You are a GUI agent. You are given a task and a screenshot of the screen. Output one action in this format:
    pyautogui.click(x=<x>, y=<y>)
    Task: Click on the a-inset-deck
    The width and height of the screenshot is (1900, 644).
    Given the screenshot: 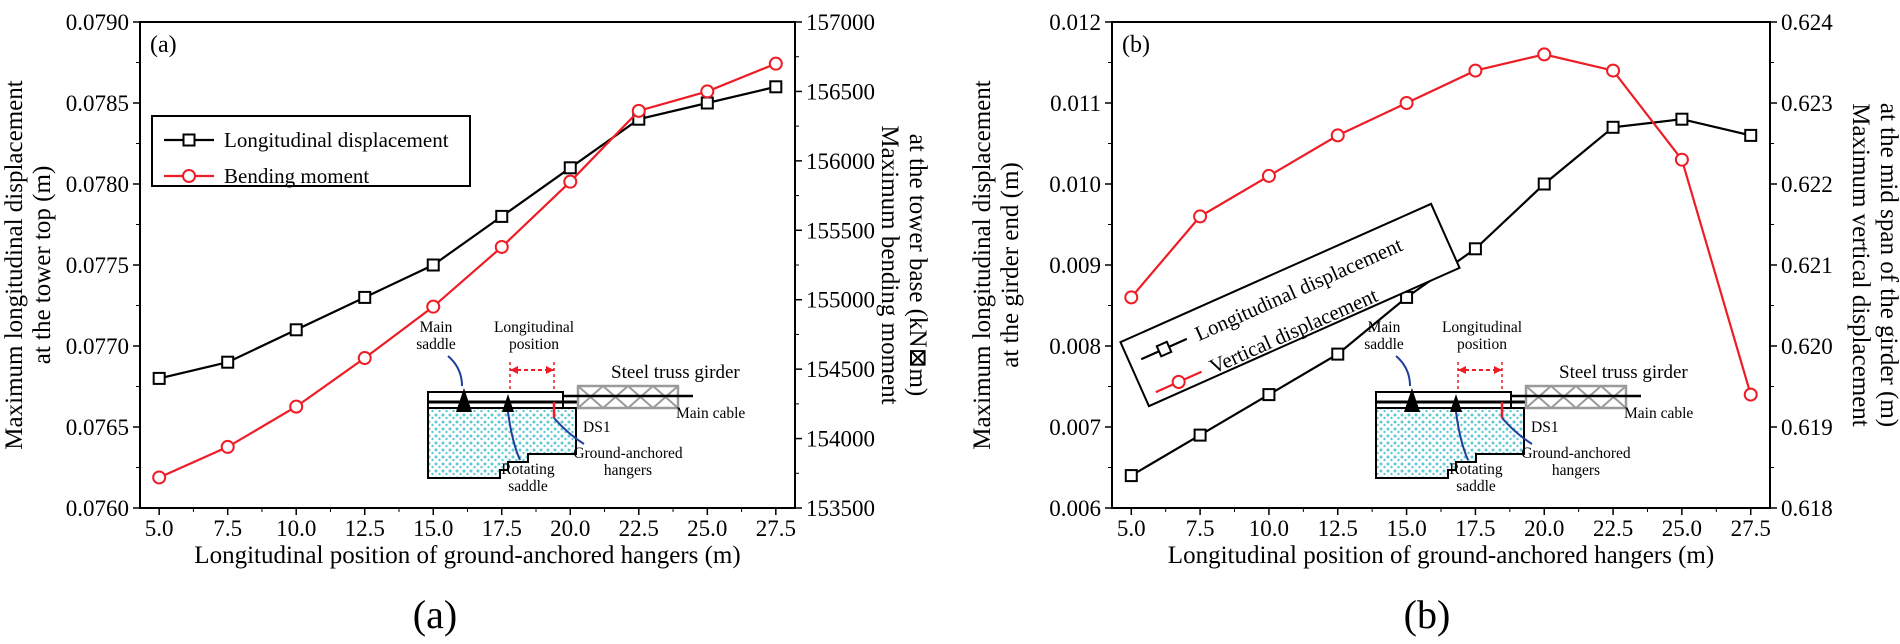 What is the action you would take?
    pyautogui.click(x=495, y=400)
    